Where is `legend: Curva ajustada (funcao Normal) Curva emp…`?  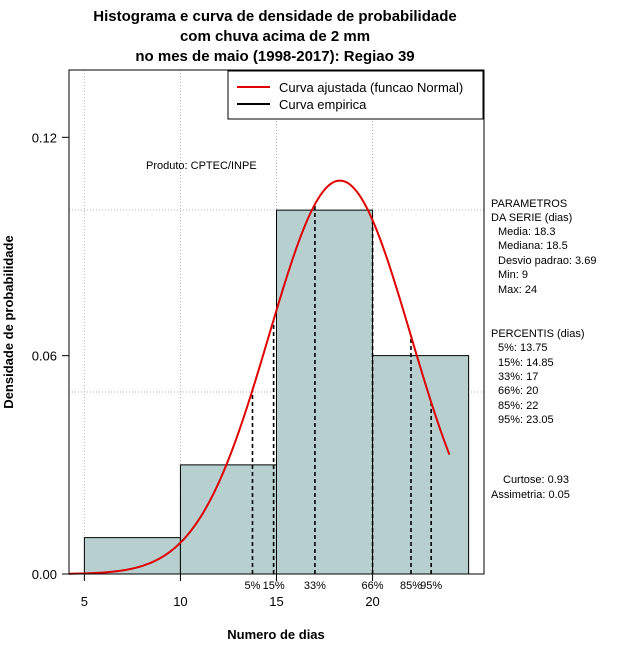 legend: Curva ajustada (funcao Normal) Curva emp… is located at coordinates (355, 95).